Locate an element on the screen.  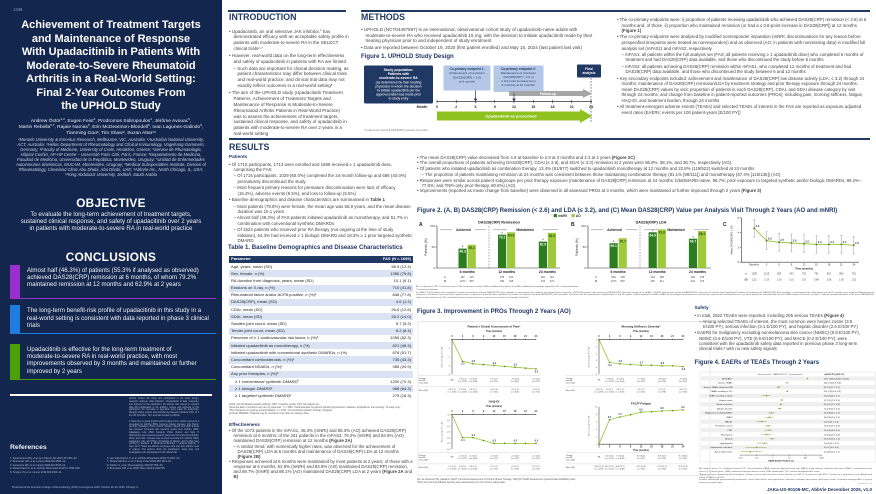
svg-text: Morning Stiffness Severity* is located at coordinates (641, 327).